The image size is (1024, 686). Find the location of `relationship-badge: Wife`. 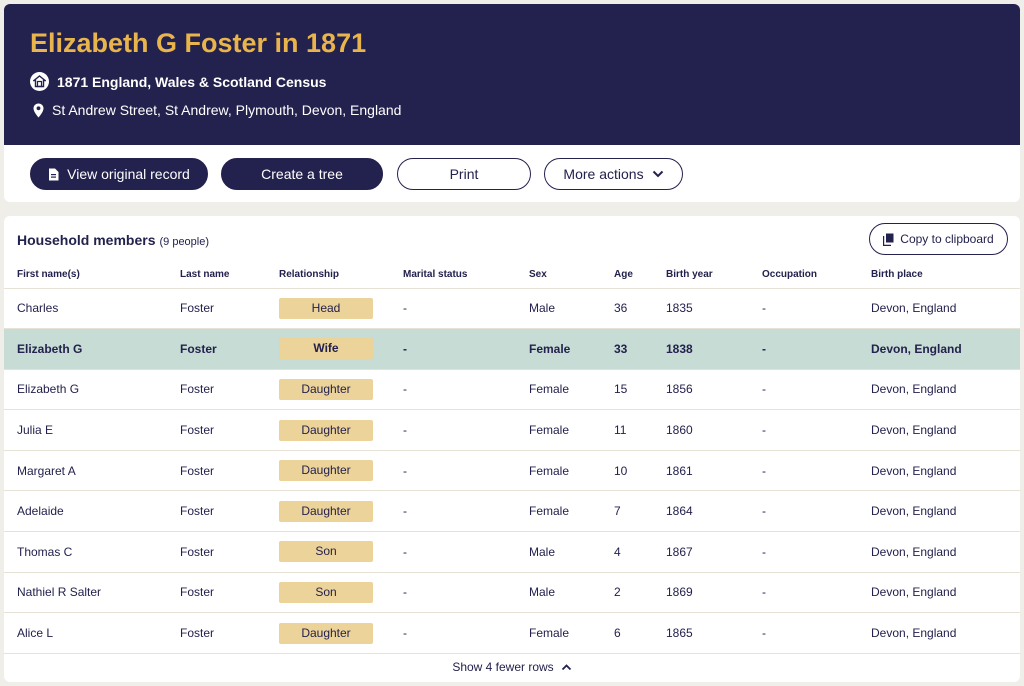

relationship-badge: Wife is located at coordinates (326, 349).